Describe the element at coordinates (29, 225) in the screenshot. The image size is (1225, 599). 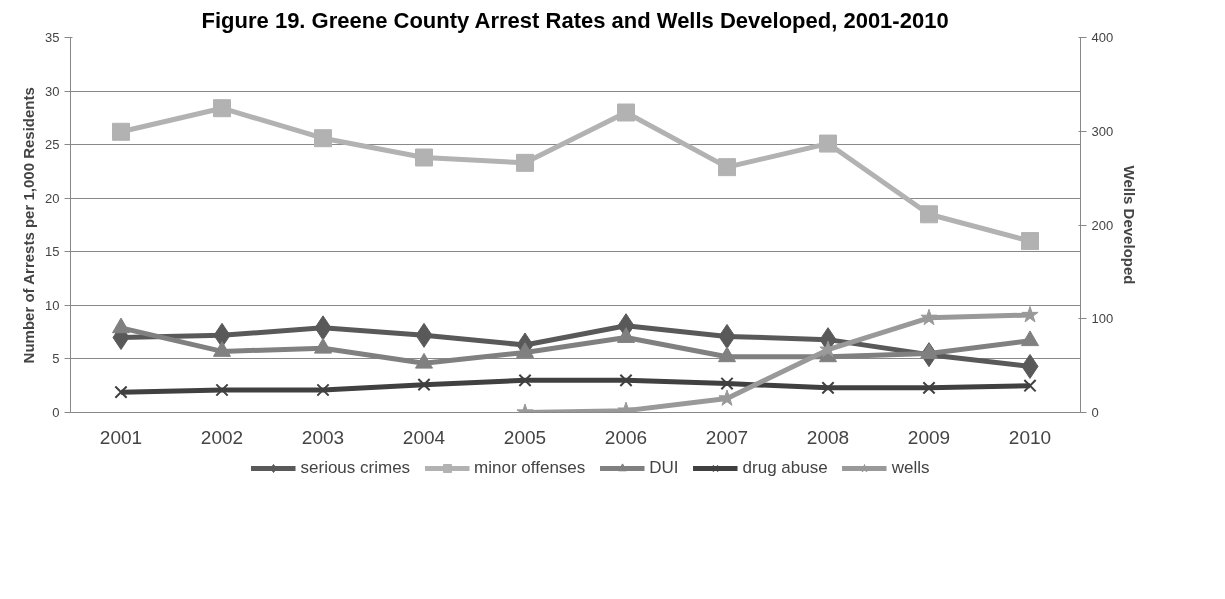
I see `y-axis-title: Number of Arrests per 1,000 Residents` at that location.